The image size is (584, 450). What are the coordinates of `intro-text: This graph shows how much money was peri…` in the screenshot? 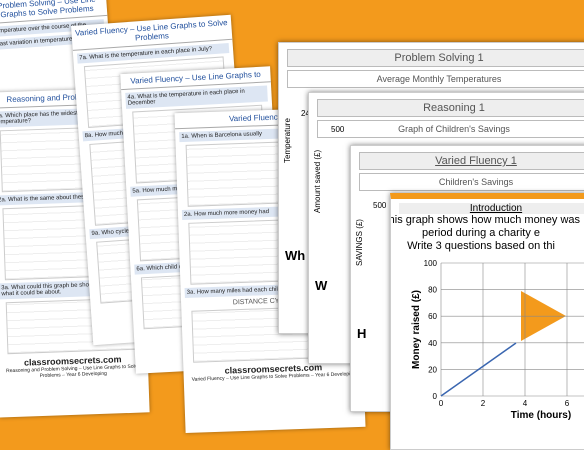 It's located at (487, 233).